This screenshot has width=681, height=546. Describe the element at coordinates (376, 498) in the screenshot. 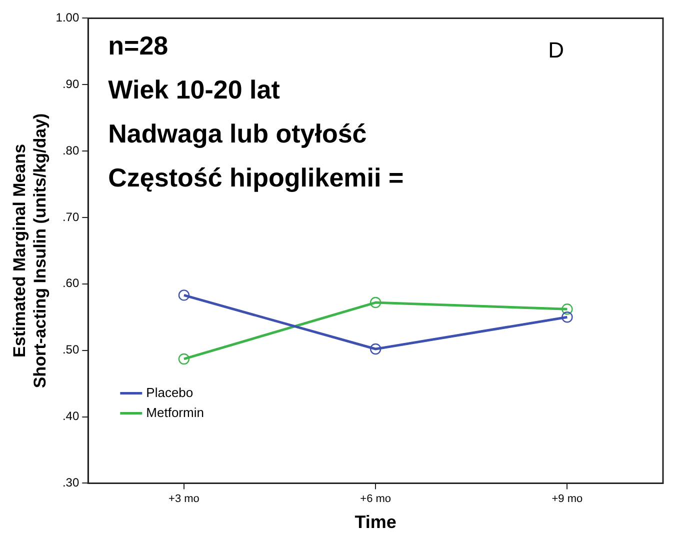

I see `x-tick-label: +6 mo` at that location.